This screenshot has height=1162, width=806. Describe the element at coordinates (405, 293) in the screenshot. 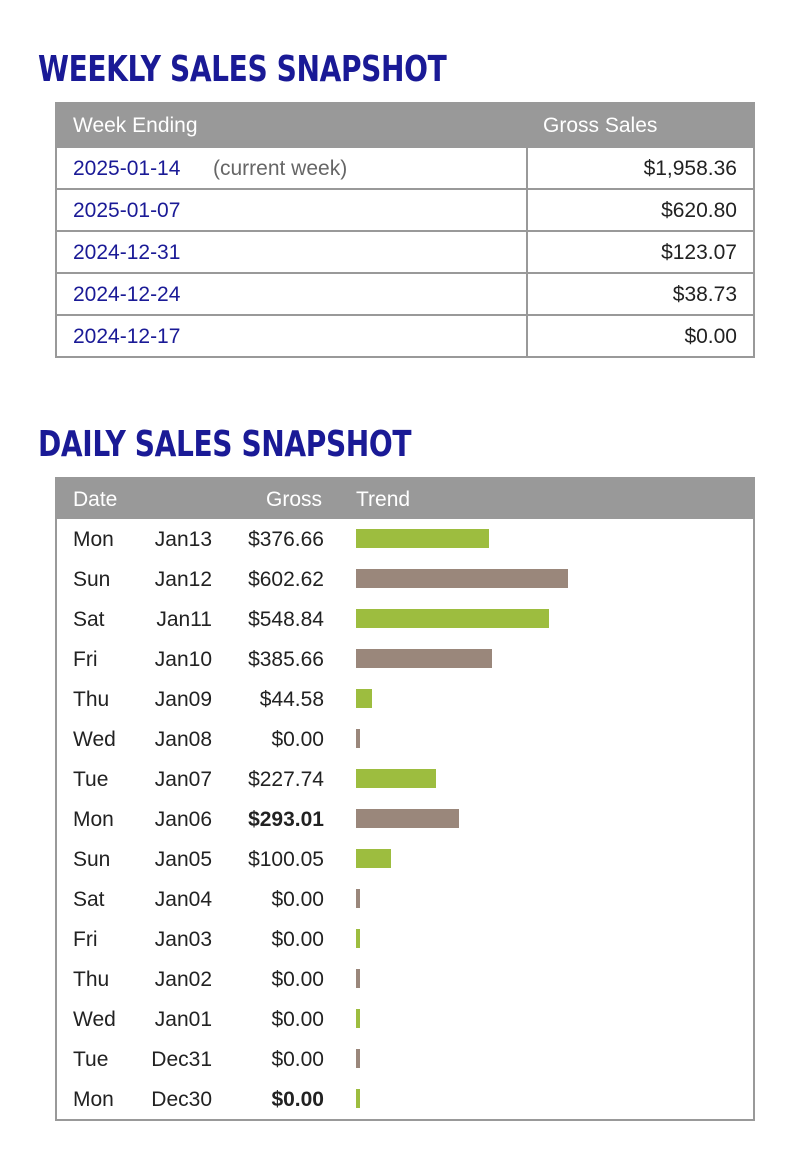

I see `table-row: 2024-12-24 $38.73` at that location.